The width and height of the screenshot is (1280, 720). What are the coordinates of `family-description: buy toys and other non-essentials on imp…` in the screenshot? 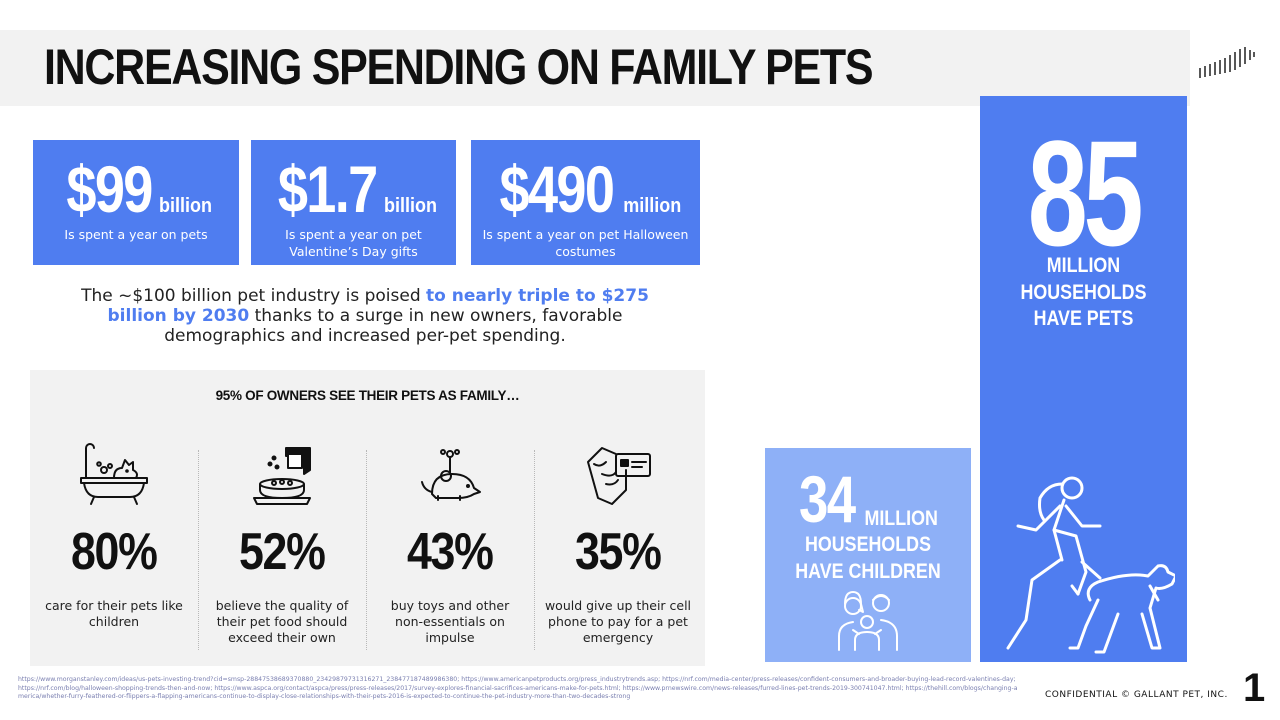 It's located at (450, 621).